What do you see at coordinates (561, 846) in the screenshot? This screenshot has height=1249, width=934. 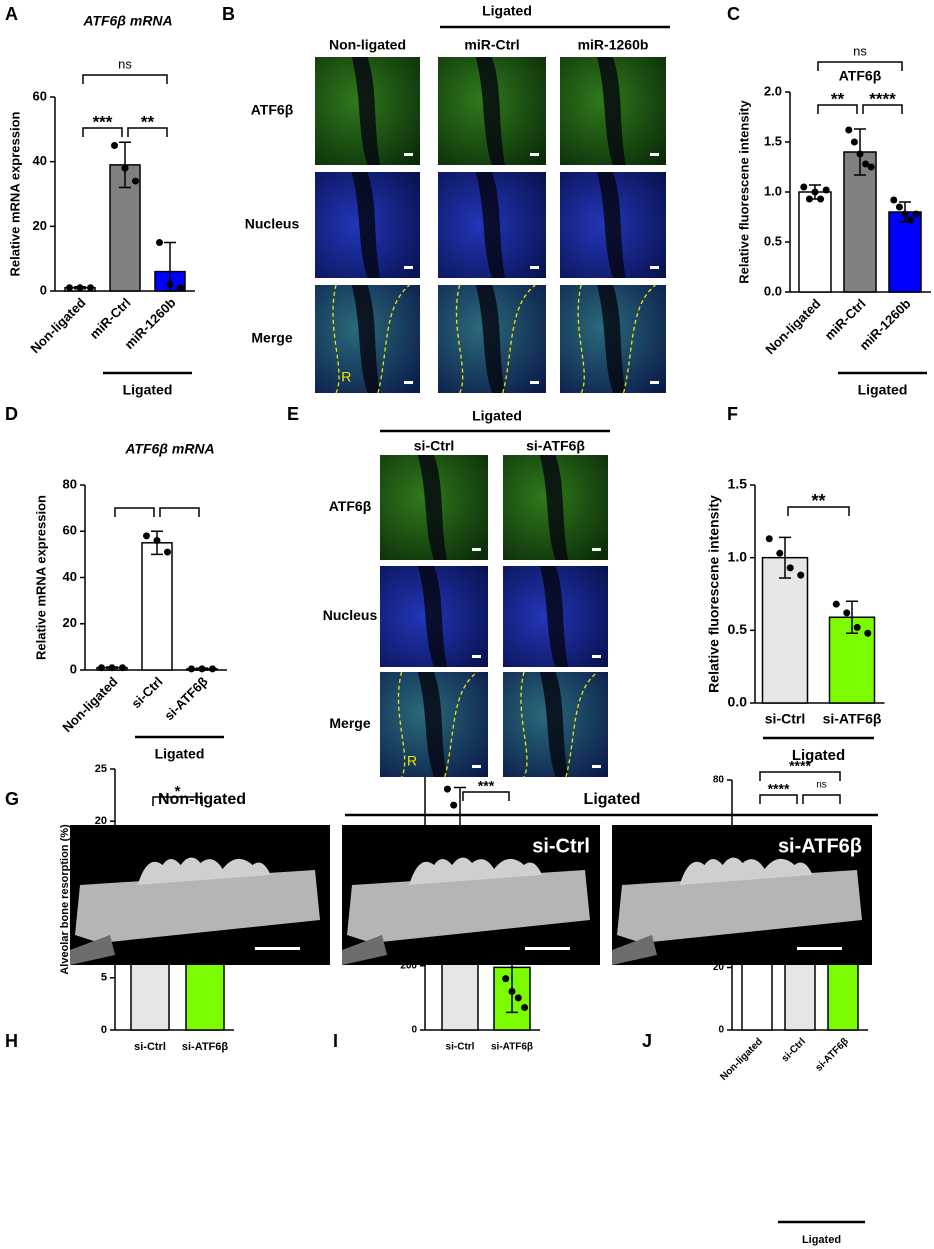 I see `image-label: si-Ctrl` at bounding box center [561, 846].